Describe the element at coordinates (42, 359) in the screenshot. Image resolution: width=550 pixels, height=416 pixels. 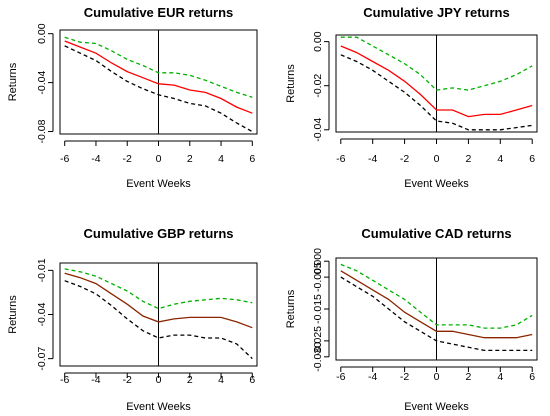
I see `y-tick-label: -0.07` at that location.